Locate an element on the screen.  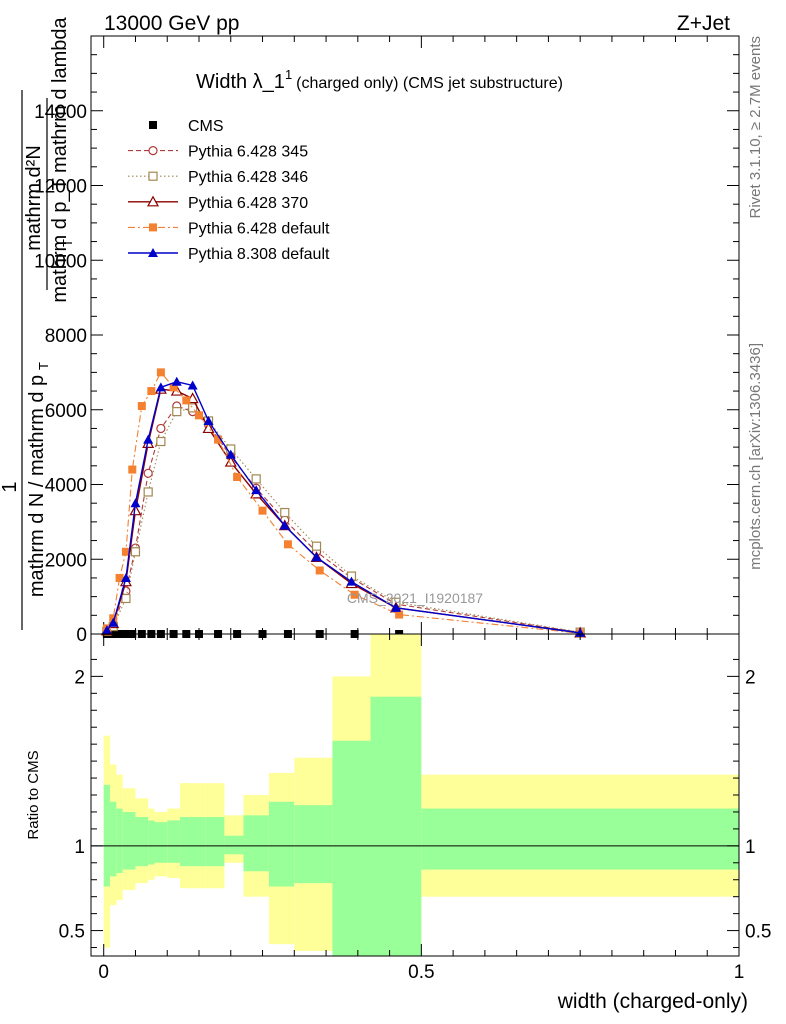
ylabel-sub: T is located at coordinates (67, 243).